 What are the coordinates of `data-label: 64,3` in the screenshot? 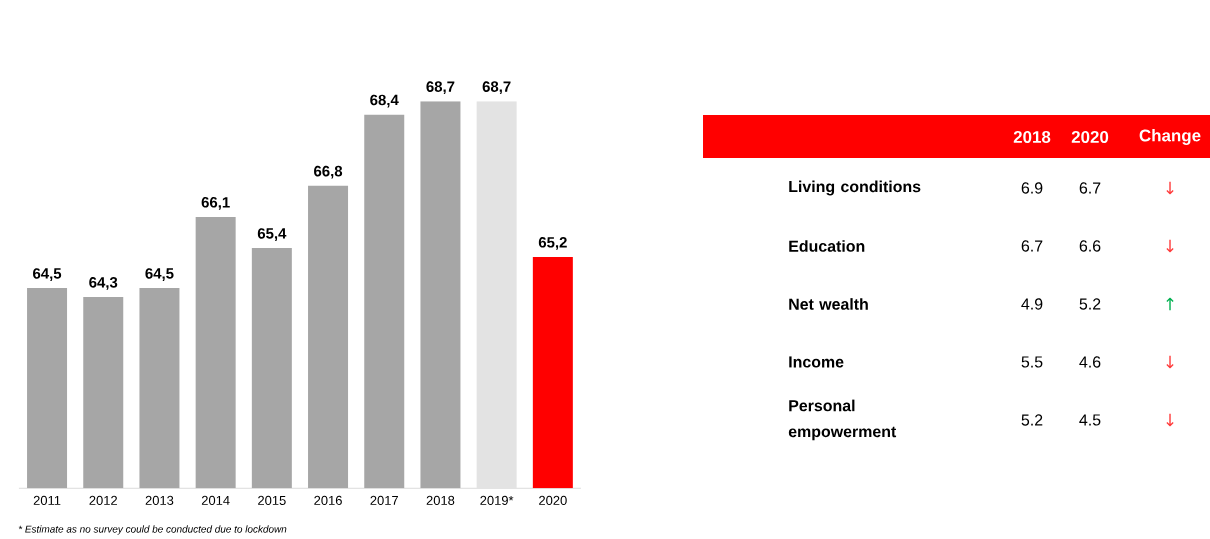 It's located at (103, 283).